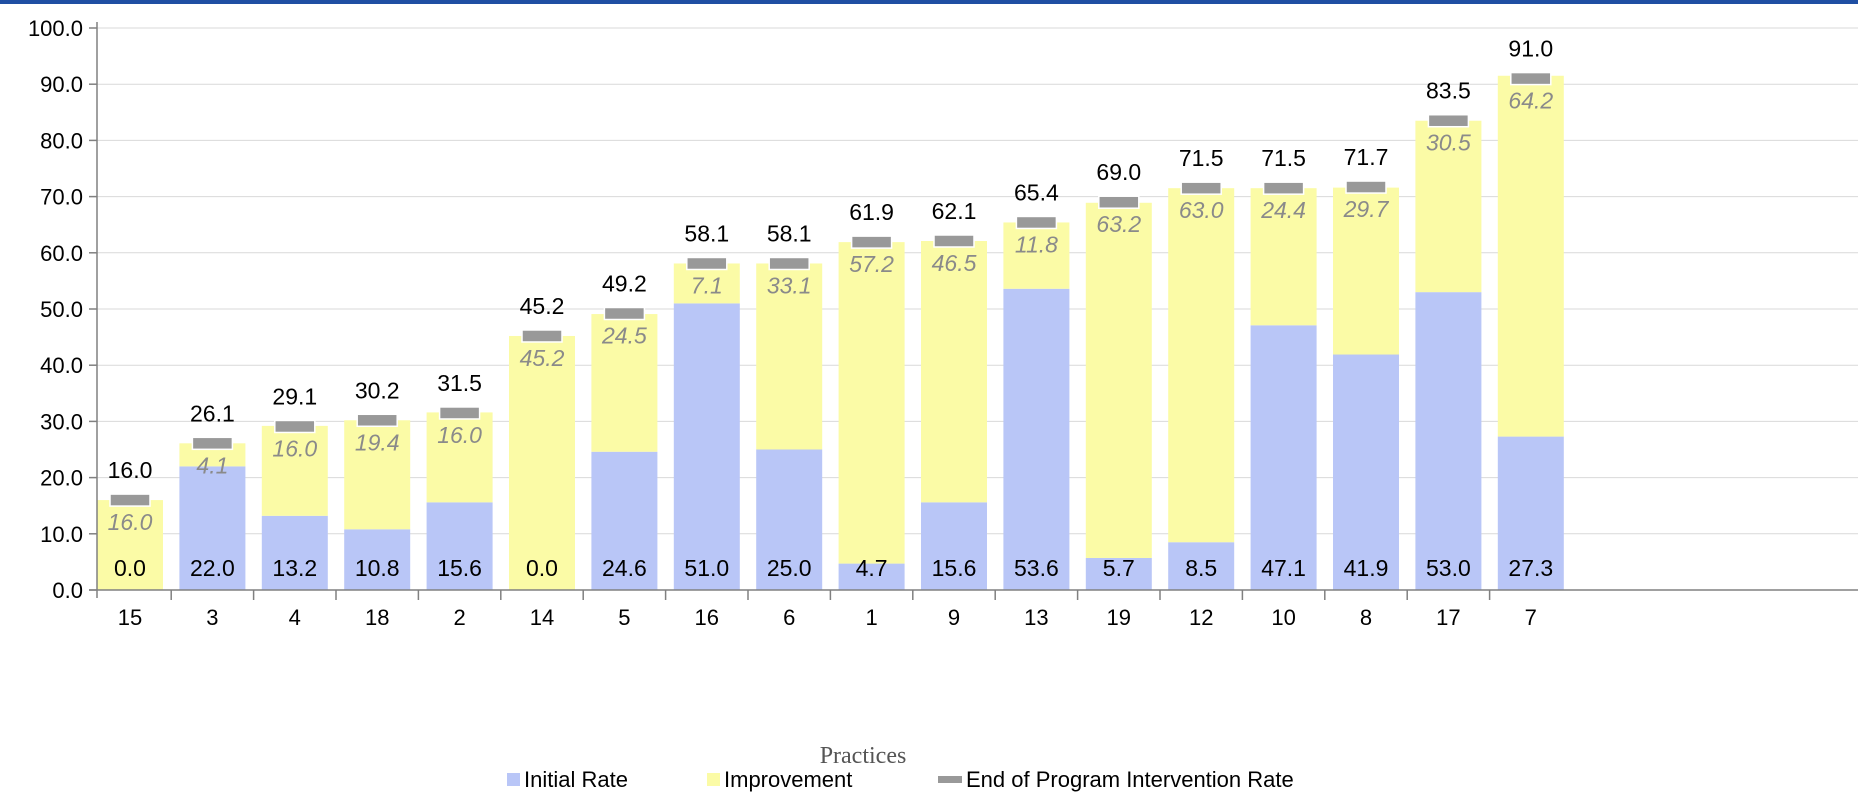 The height and width of the screenshot is (798, 1858). What do you see at coordinates (1036, 568) in the screenshot?
I see `initial-rate-data-label: 53.6` at bounding box center [1036, 568].